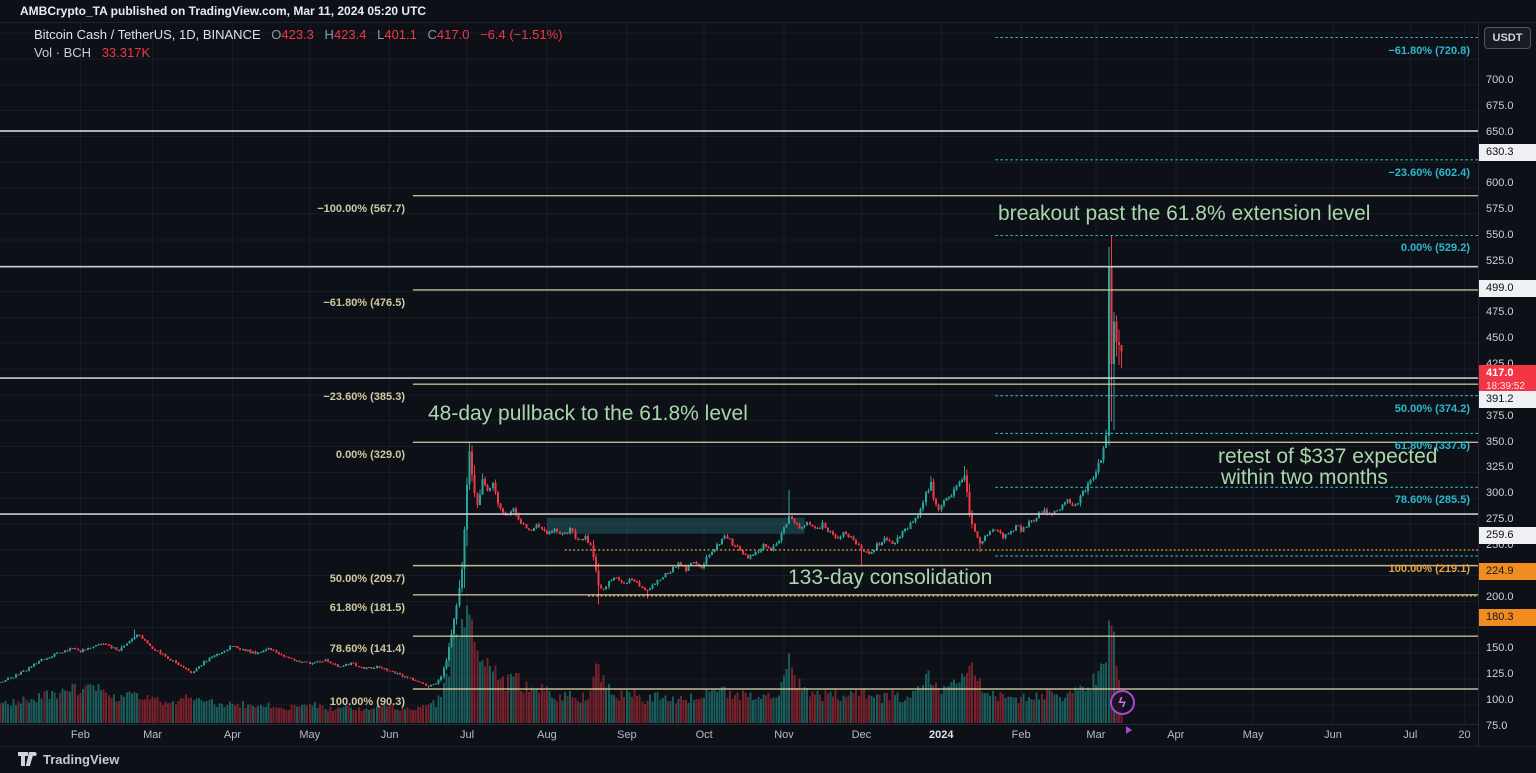  I want to click on price-tick-label: 550.0, so click(1500, 234).